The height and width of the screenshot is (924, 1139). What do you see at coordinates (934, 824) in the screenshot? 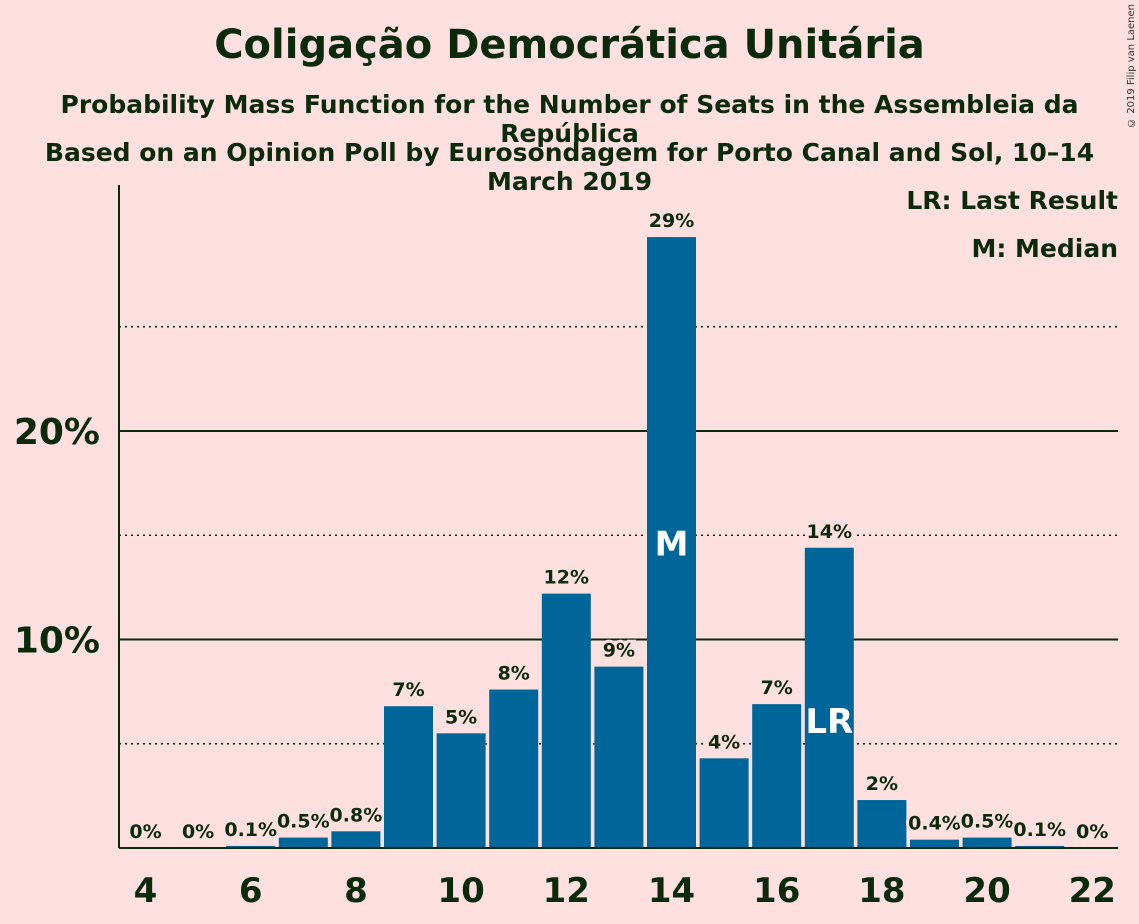
I see `bar-value-label: 0.4%` at bounding box center [934, 824].